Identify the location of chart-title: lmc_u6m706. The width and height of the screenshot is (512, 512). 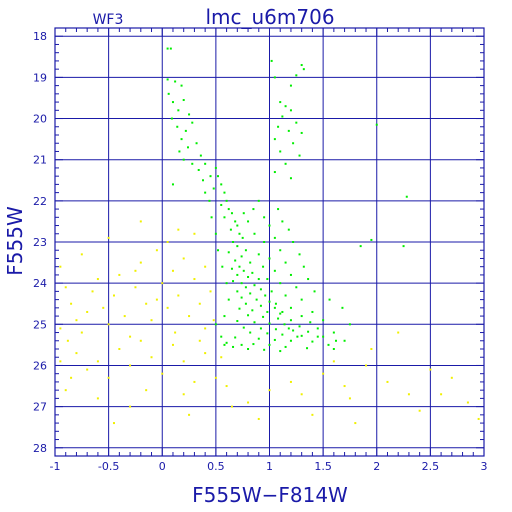
(269, 17).